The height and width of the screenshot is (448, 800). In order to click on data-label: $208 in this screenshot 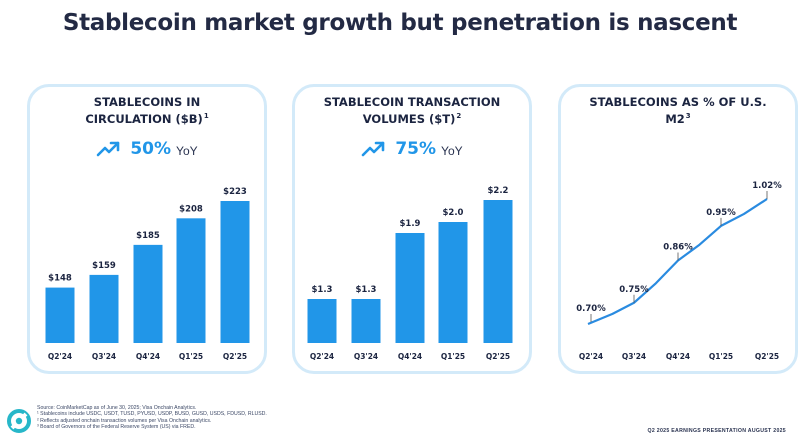, I will do `click(191, 209)`.